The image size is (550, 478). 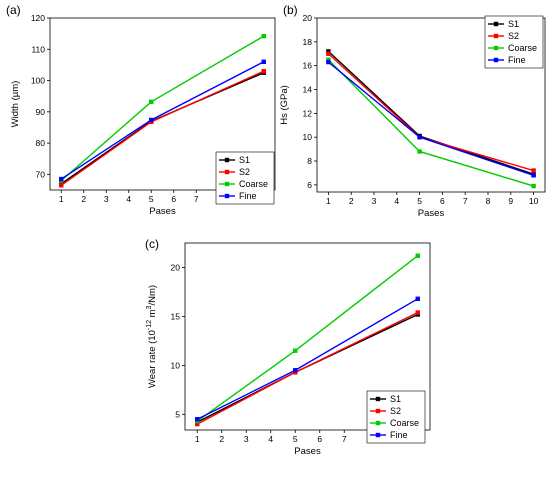 I want to click on y-tick-label: 80, so click(x=41, y=143).